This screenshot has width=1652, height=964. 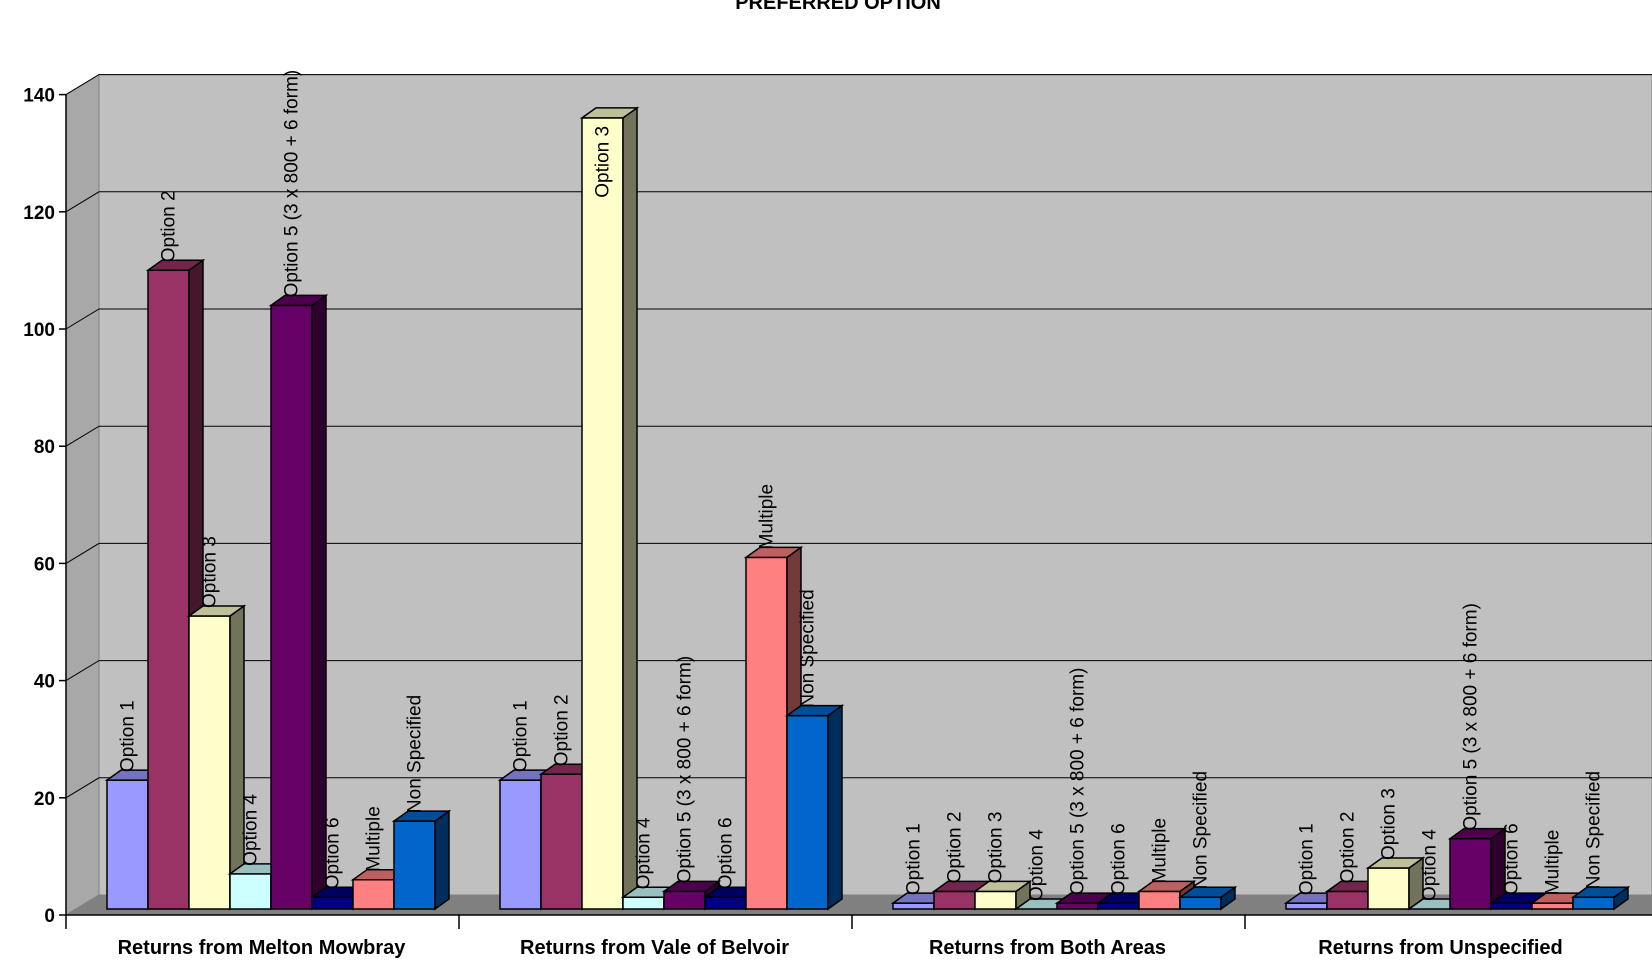 What do you see at coordinates (39, 96) in the screenshot?
I see `y-tick-label: 140` at bounding box center [39, 96].